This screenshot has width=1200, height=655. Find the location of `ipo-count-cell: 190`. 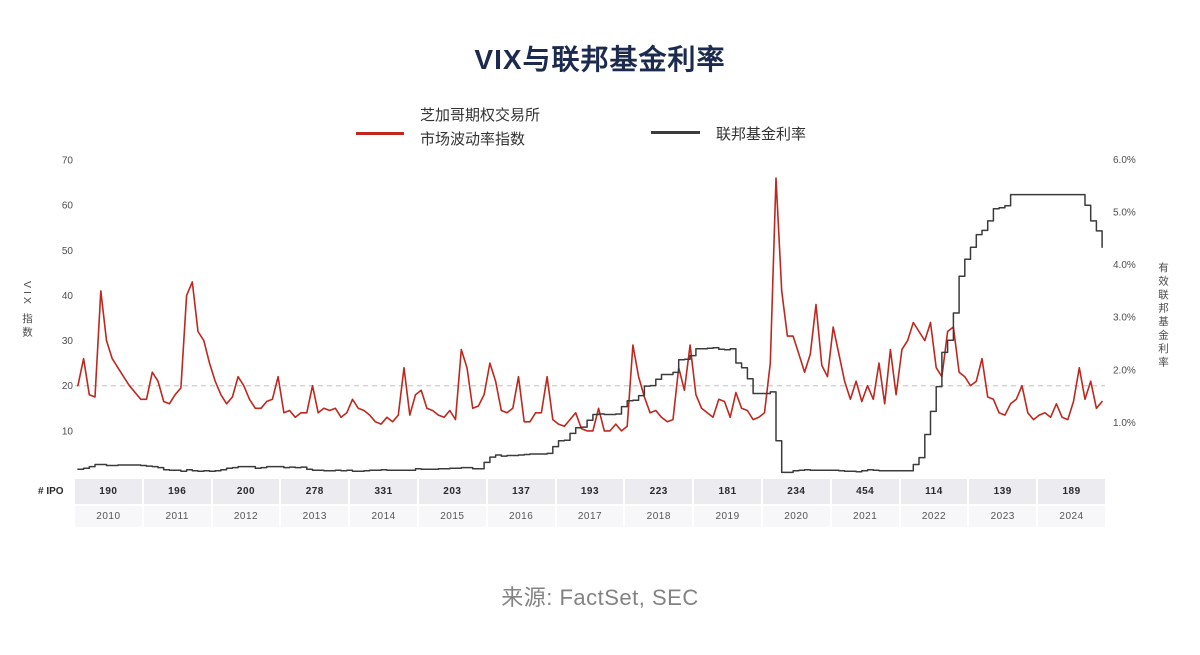

ipo-count-cell: 190 is located at coordinates (108, 491).